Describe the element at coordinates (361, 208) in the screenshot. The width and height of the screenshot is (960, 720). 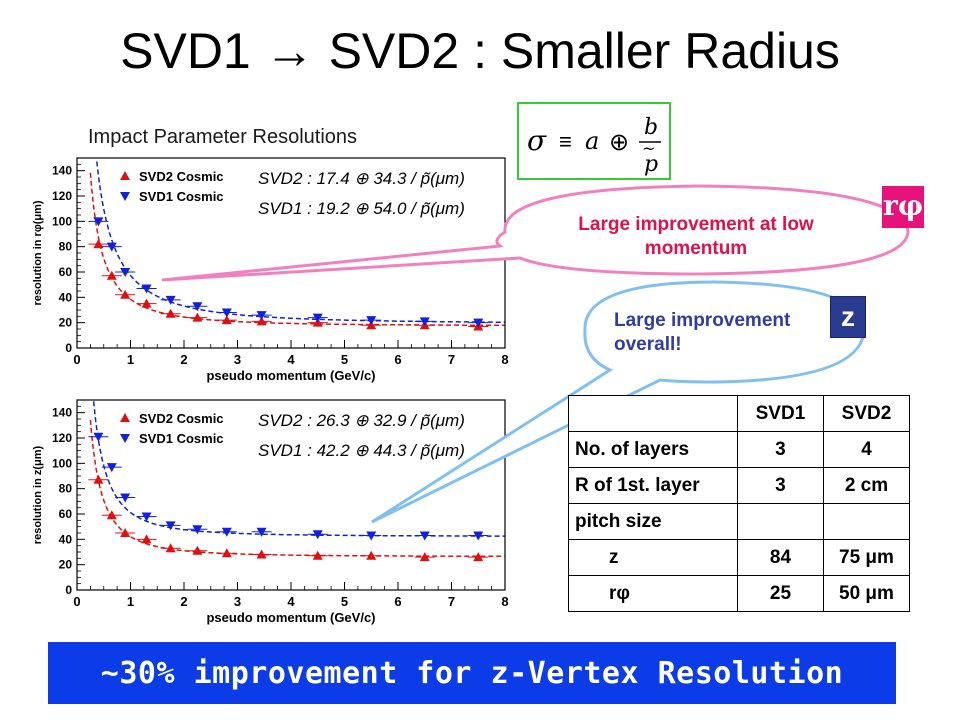
I see `fit-formula-svd1: SVD1 : 19.2 ⊕ 54.0 / p̃(μm)` at that location.